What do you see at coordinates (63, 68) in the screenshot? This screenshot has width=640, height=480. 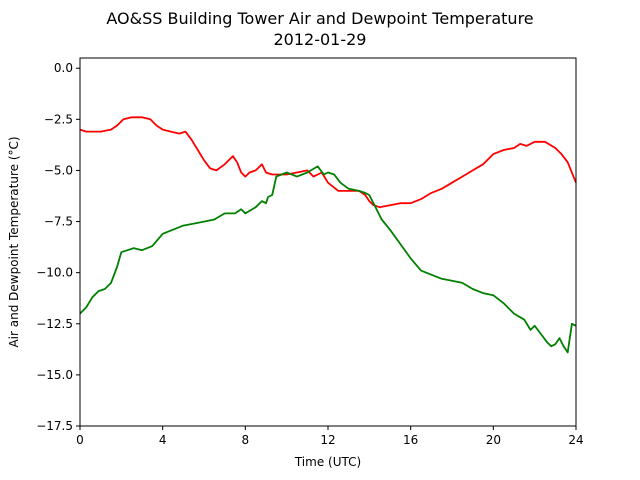 I see `y-tick-label: 0.0` at bounding box center [63, 68].